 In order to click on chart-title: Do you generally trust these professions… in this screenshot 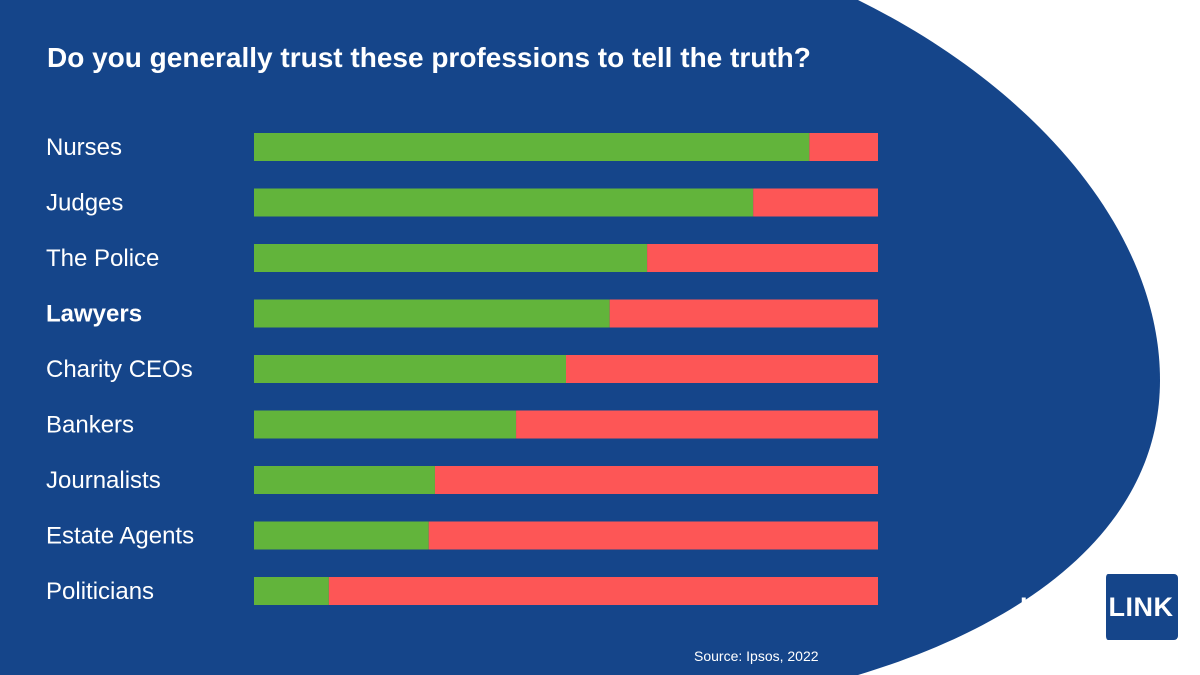, I will do `click(429, 57)`.